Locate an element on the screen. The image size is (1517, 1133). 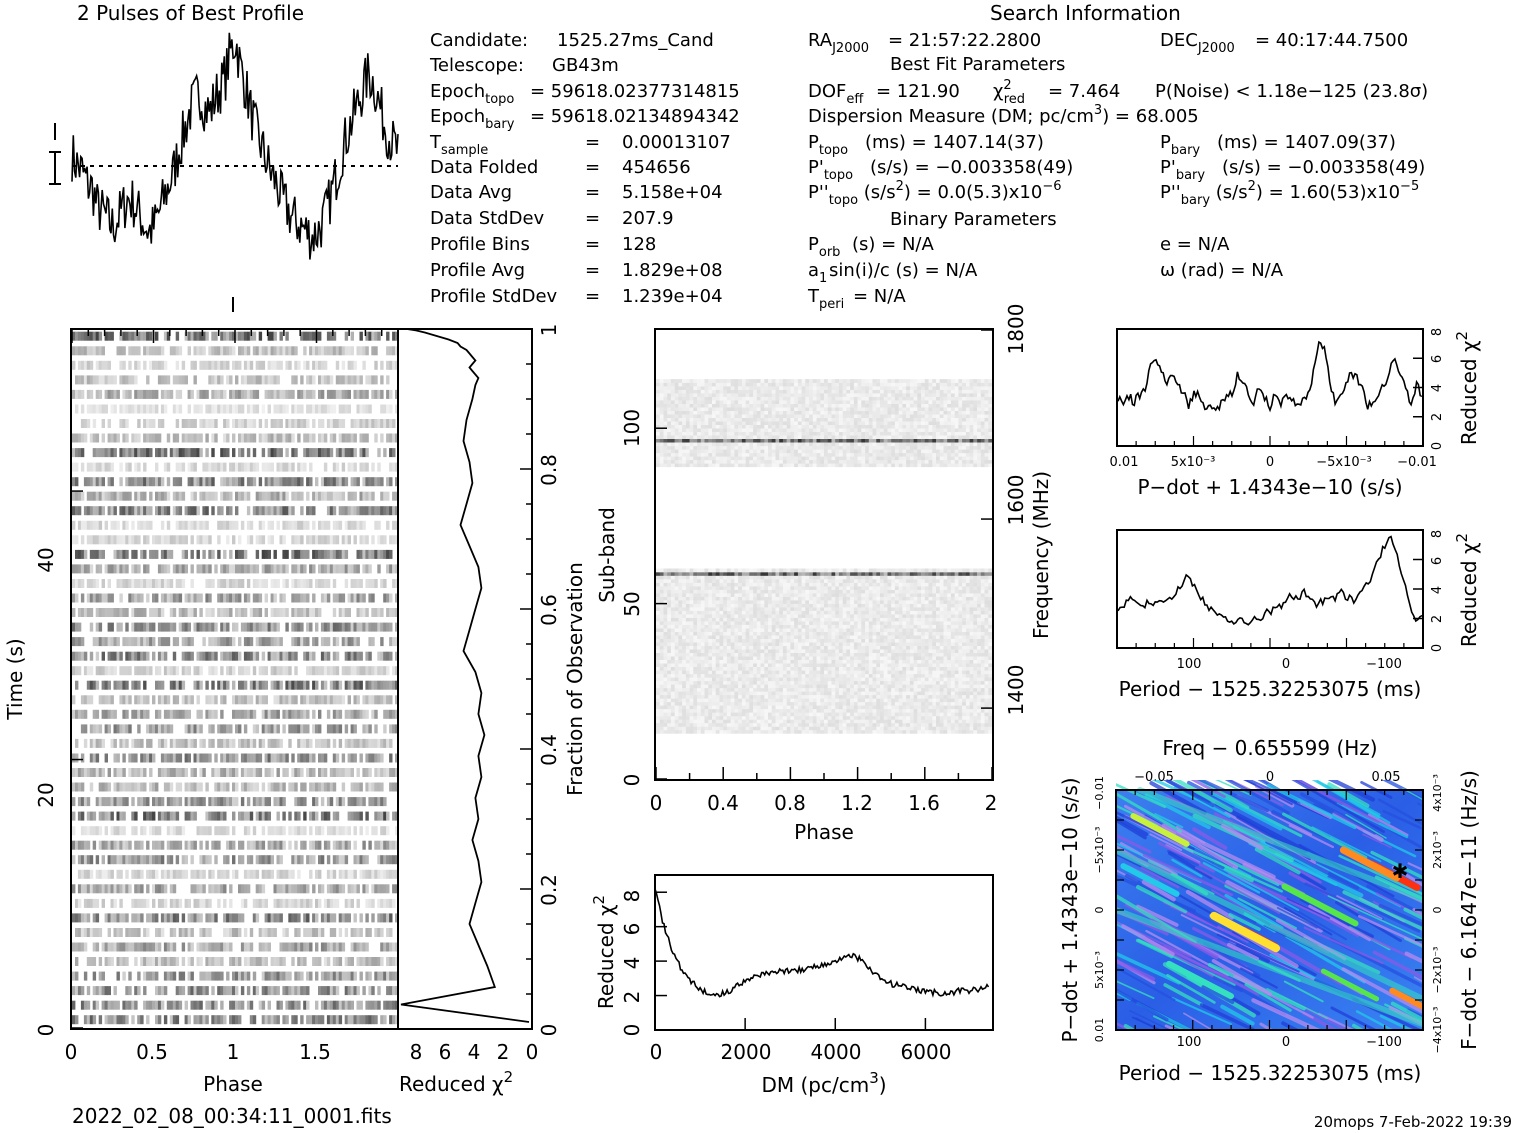
info-eq-8: = is located at coordinates (592, 244).